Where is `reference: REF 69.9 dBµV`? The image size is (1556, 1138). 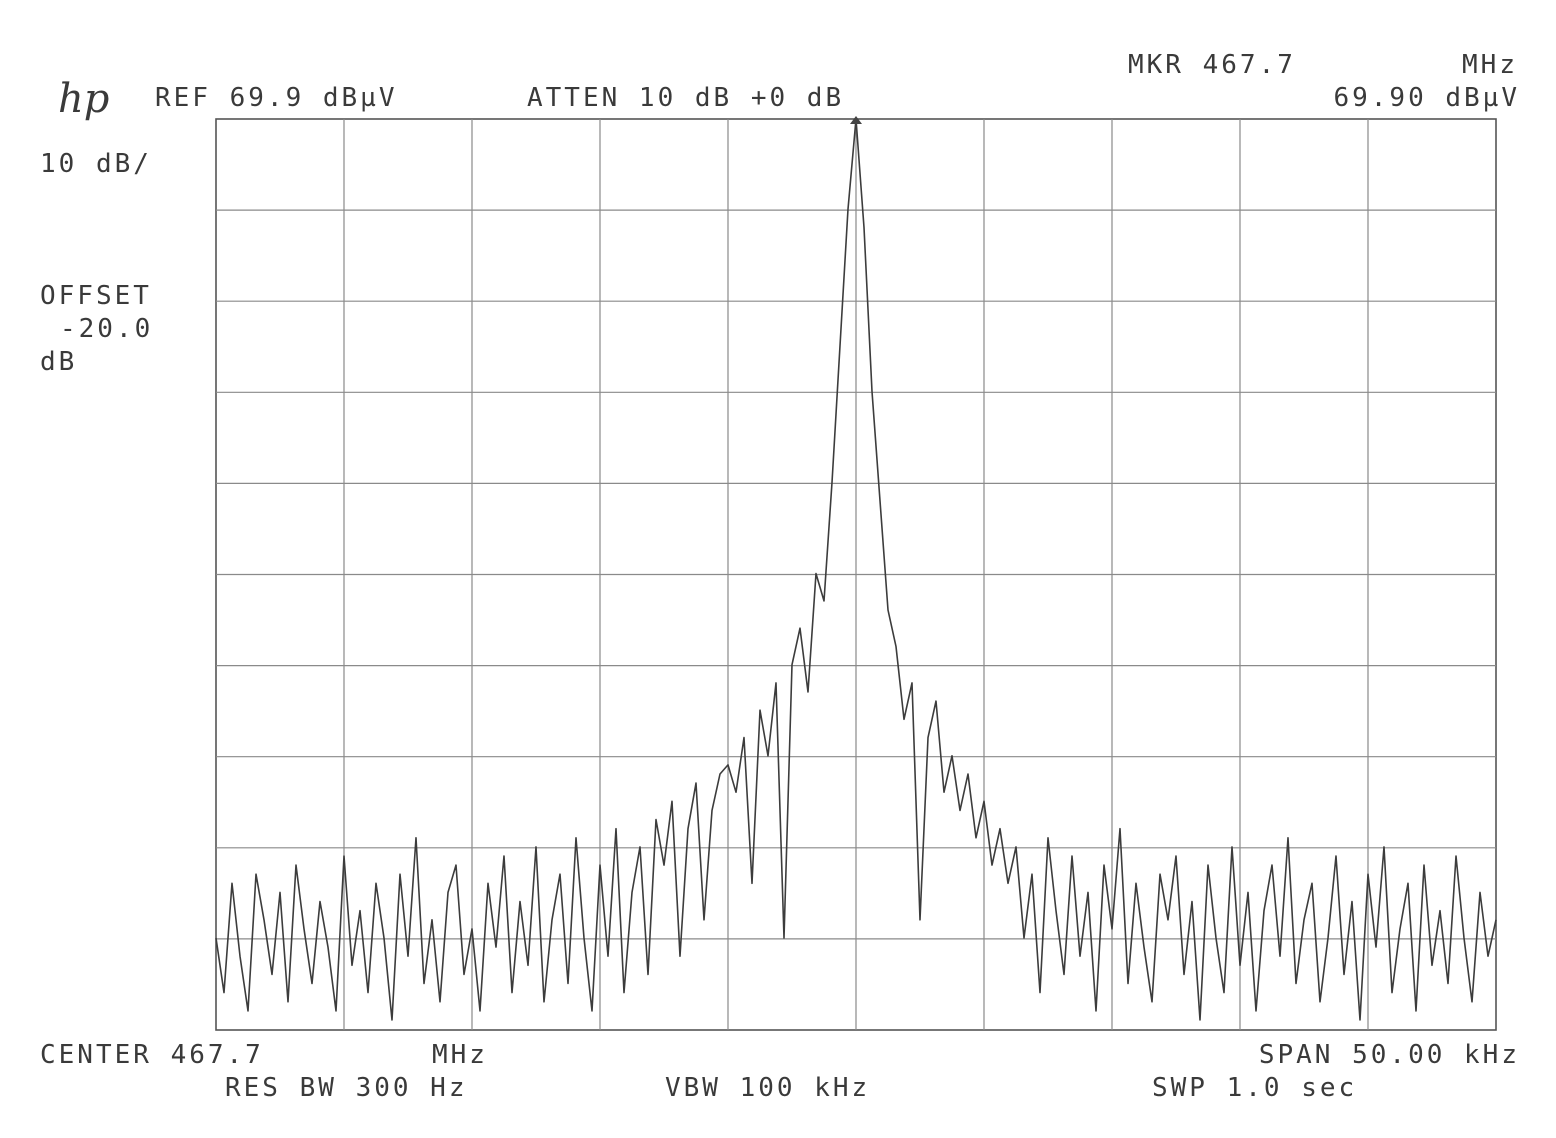 reference: REF 69.9 dBµV is located at coordinates (276, 98).